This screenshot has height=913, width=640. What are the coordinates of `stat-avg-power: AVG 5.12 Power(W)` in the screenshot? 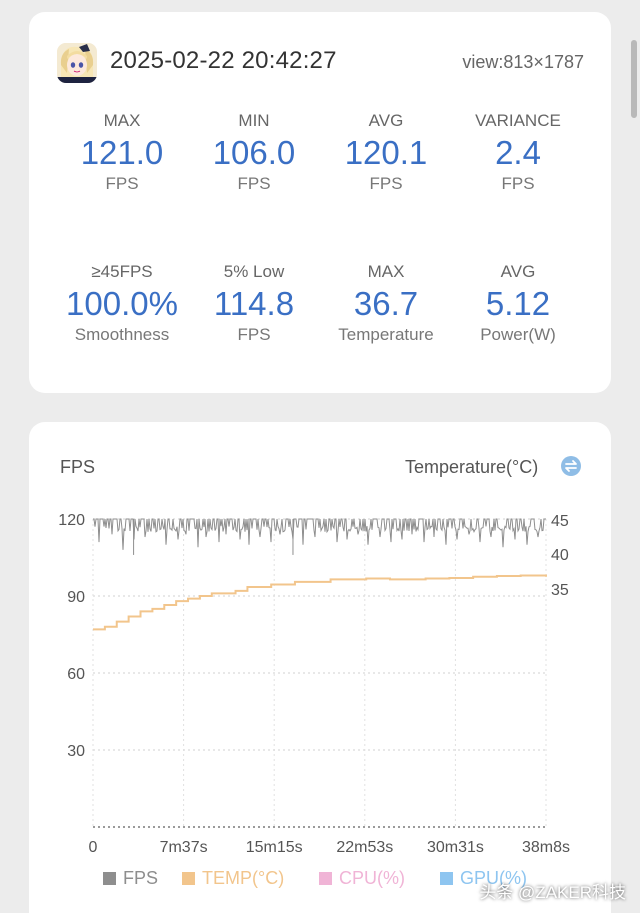 It's located at (518, 303).